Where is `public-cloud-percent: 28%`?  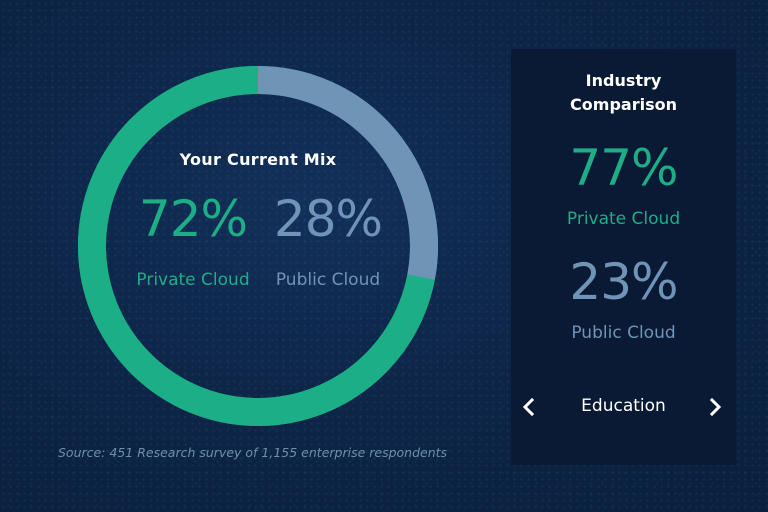 public-cloud-percent: 28% is located at coordinates (328, 219).